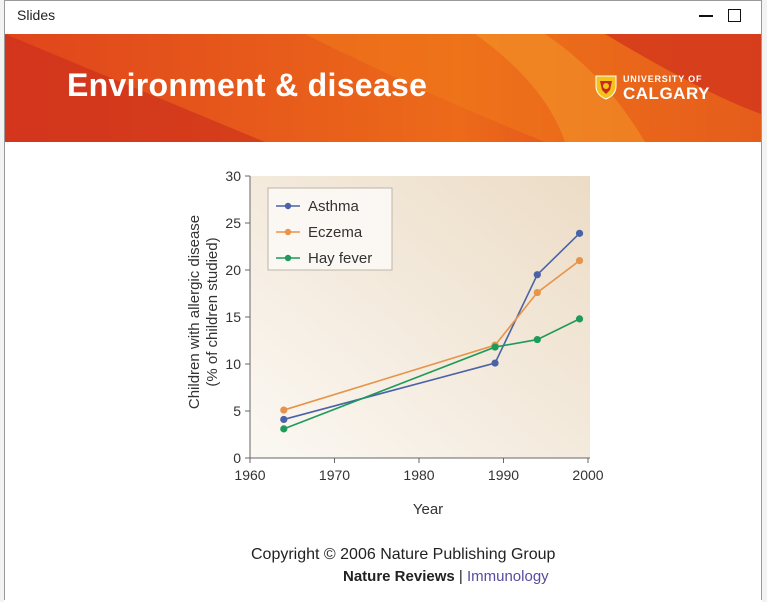 The width and height of the screenshot is (767, 602). Describe the element at coordinates (2, 301) in the screenshot. I see `background-edge-left` at that location.